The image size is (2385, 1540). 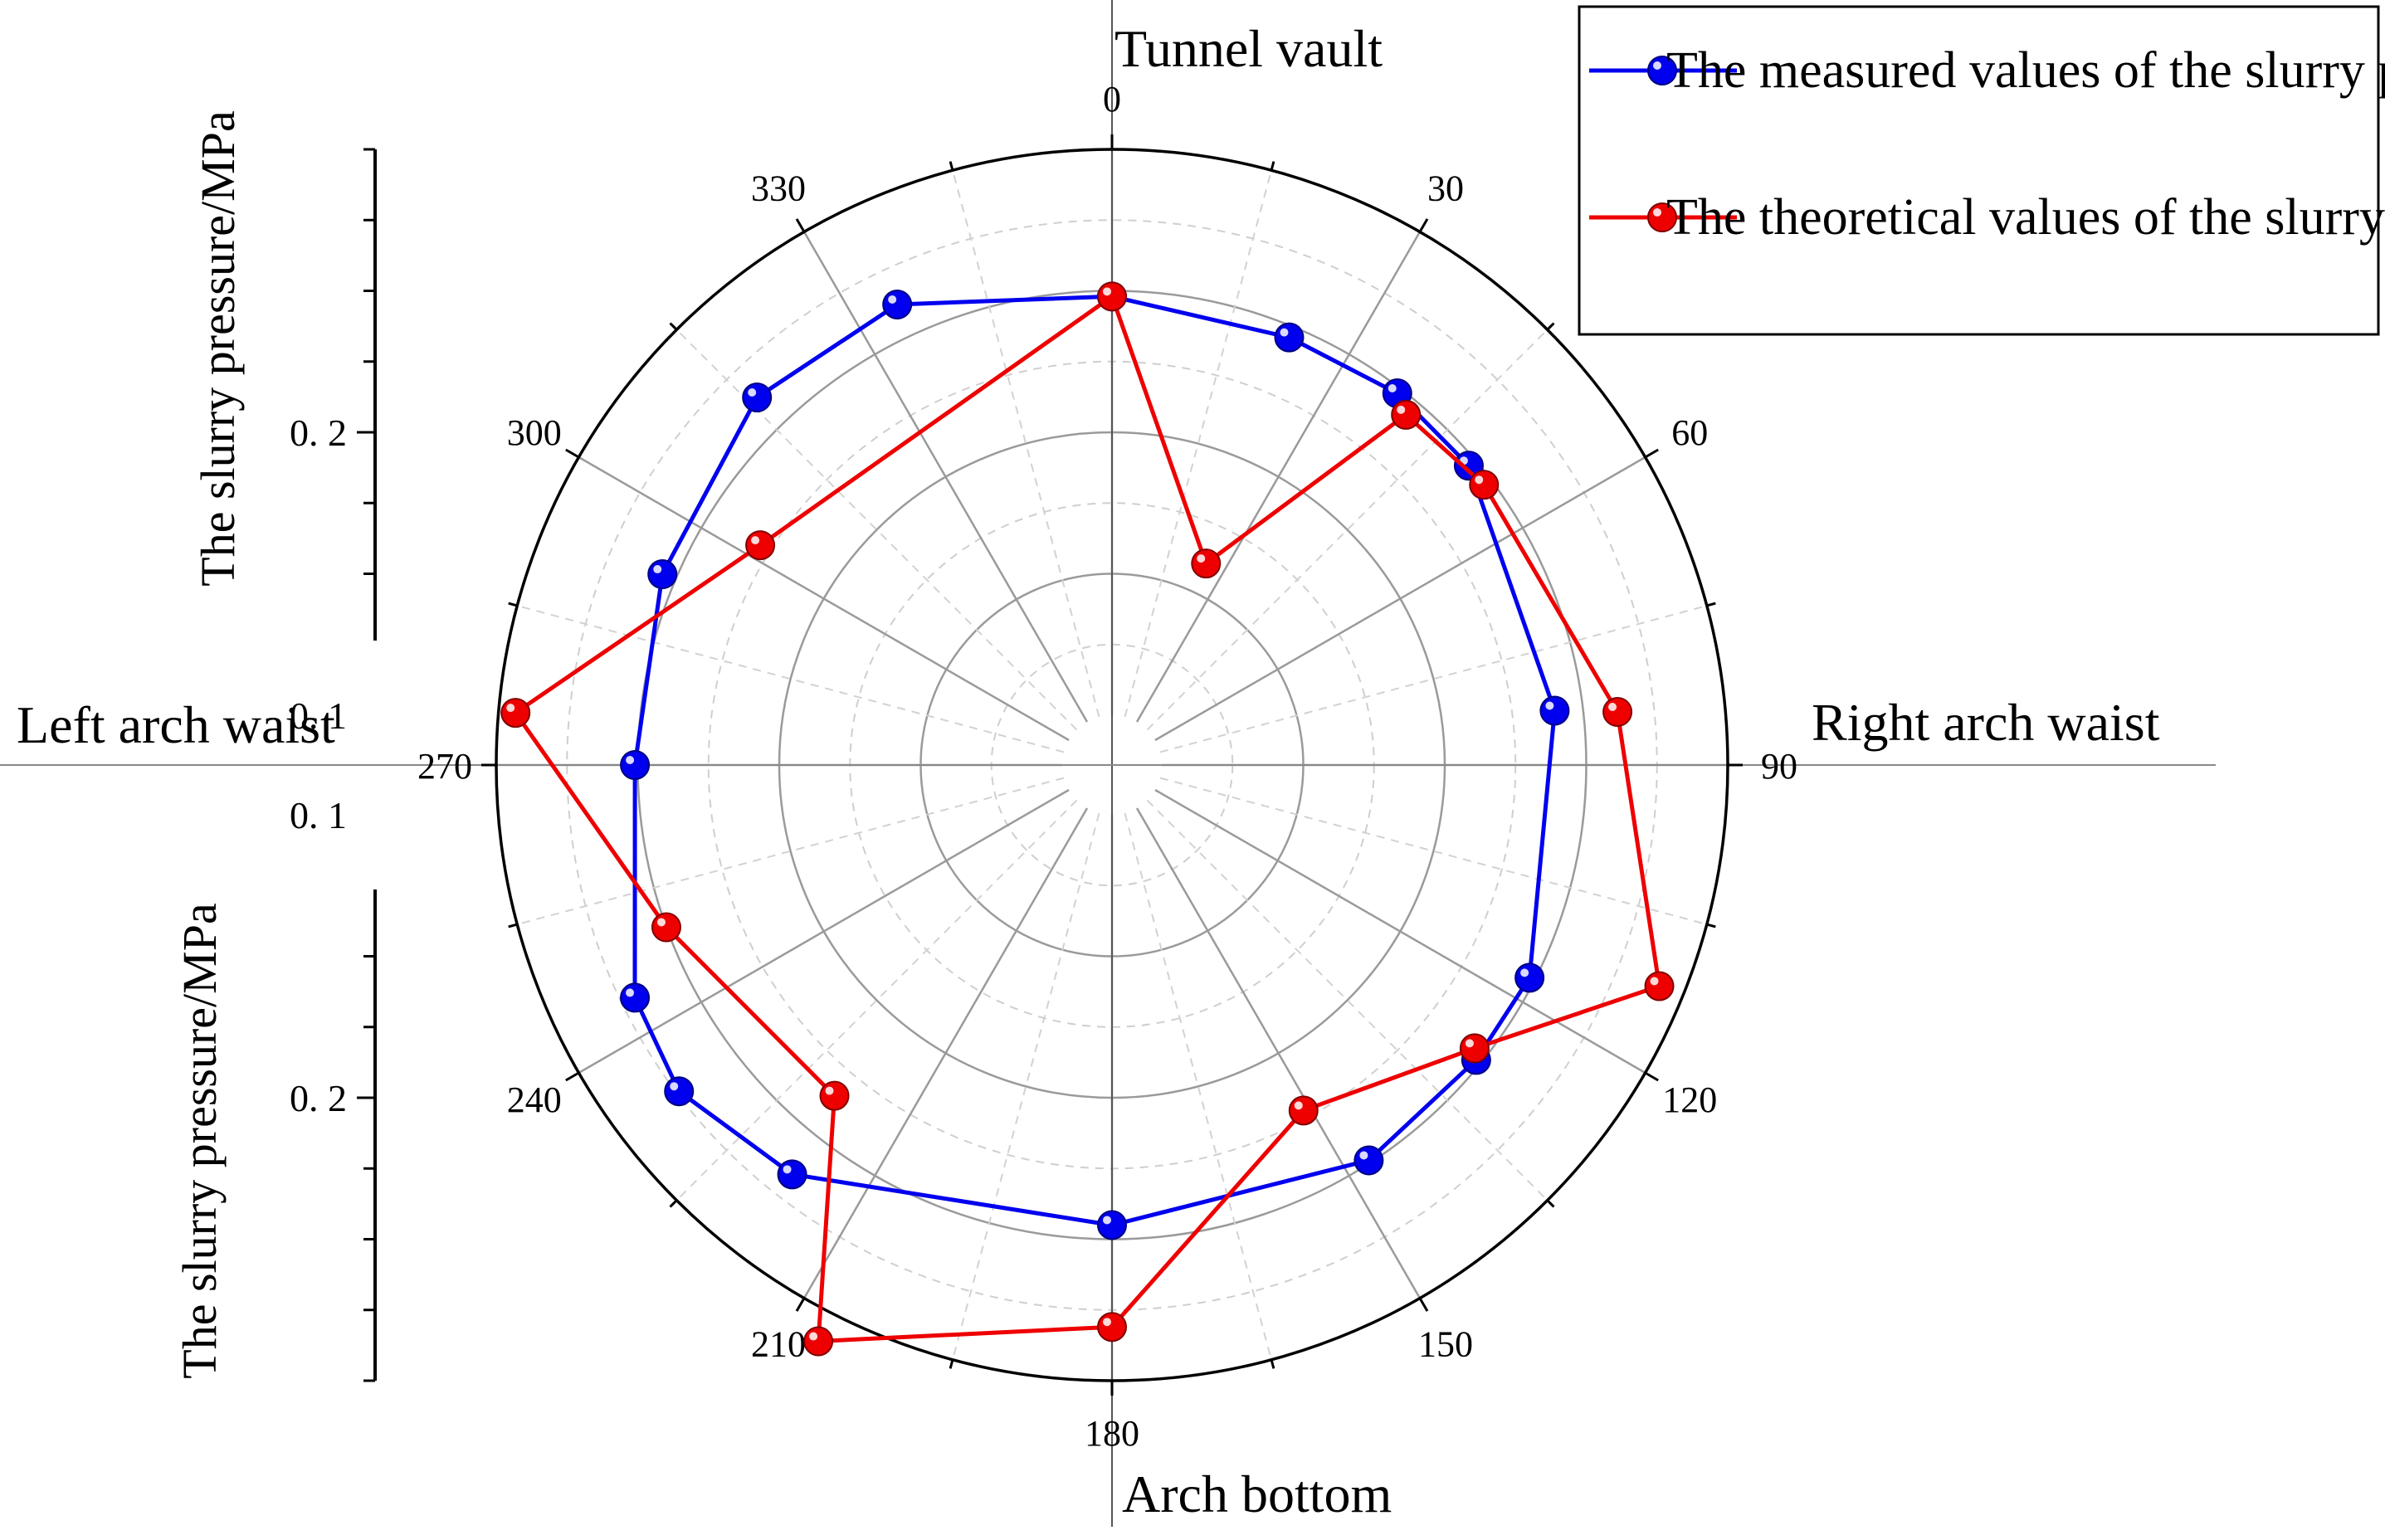 What do you see at coordinates (534, 432) in the screenshot?
I see `angular-tick-label: 300` at bounding box center [534, 432].